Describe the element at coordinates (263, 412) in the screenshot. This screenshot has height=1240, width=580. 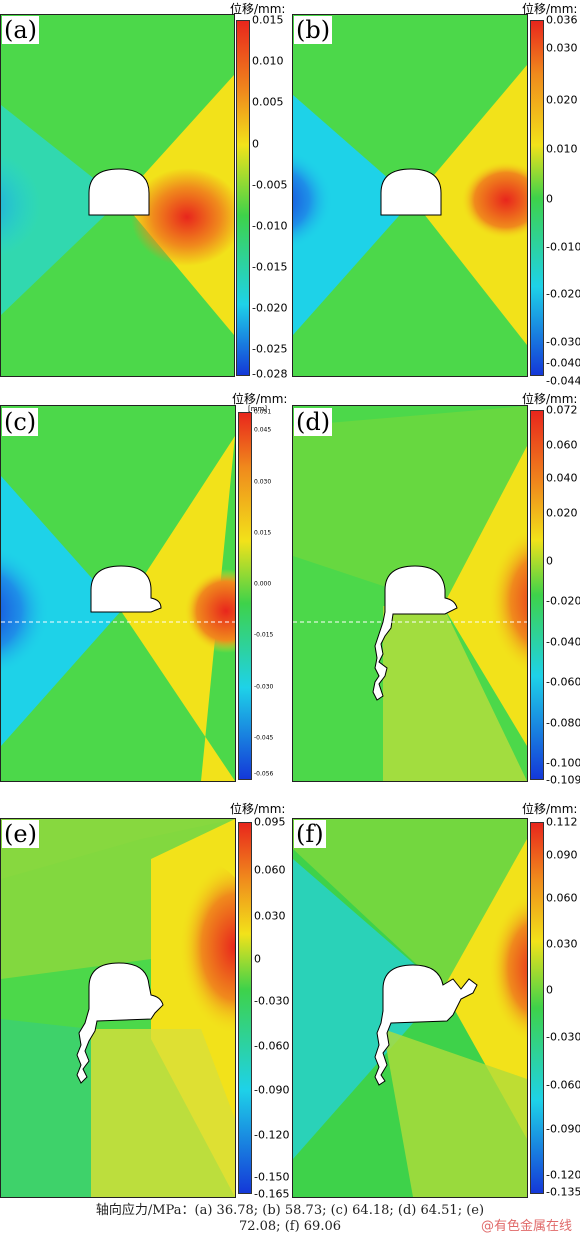
I see `tick-label: 0.051` at that location.